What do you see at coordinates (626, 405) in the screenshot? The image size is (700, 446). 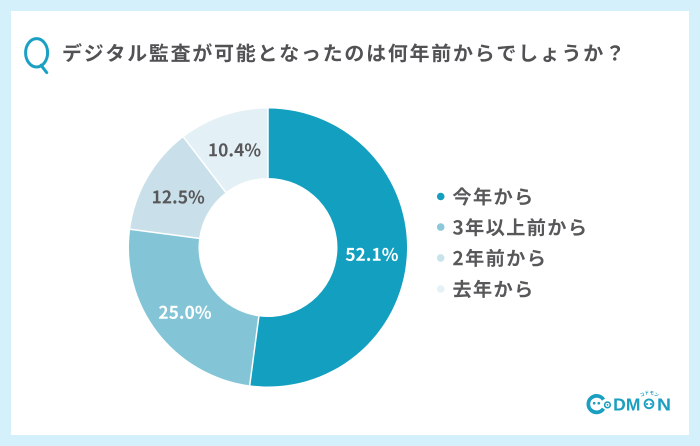 I see `svg-text: DM` at bounding box center [626, 405].